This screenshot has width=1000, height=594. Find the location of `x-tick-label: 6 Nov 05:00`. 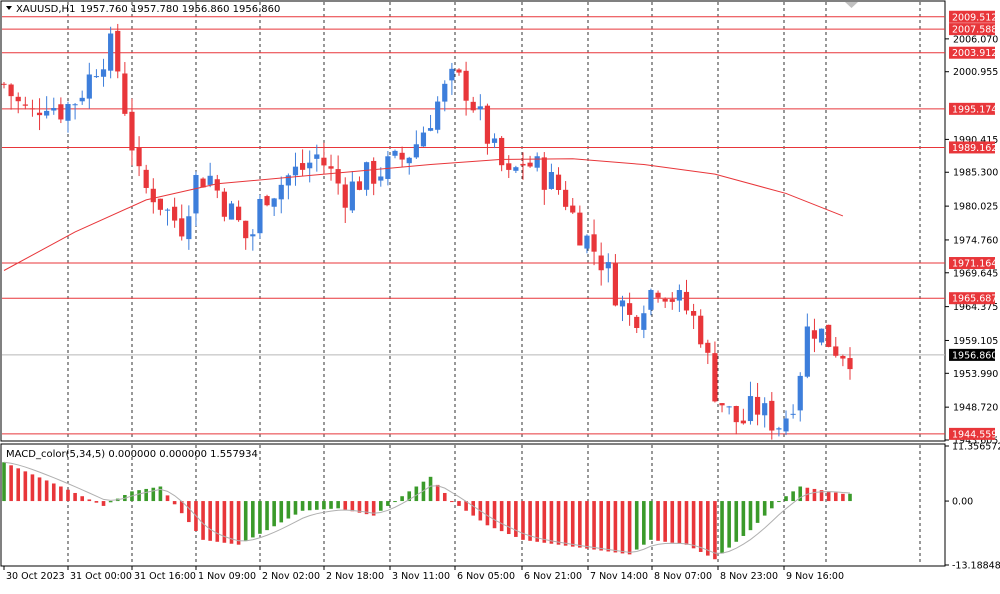

x-tick-label: 6 Nov 05:00 is located at coordinates (486, 576).